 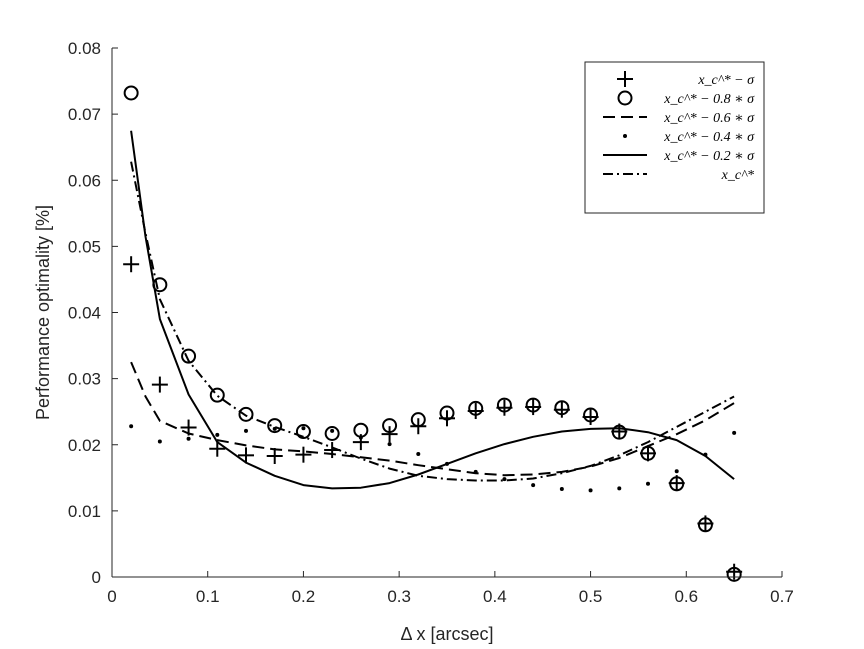 I want to click on y-tick-label: 0, so click(x=96, y=577).